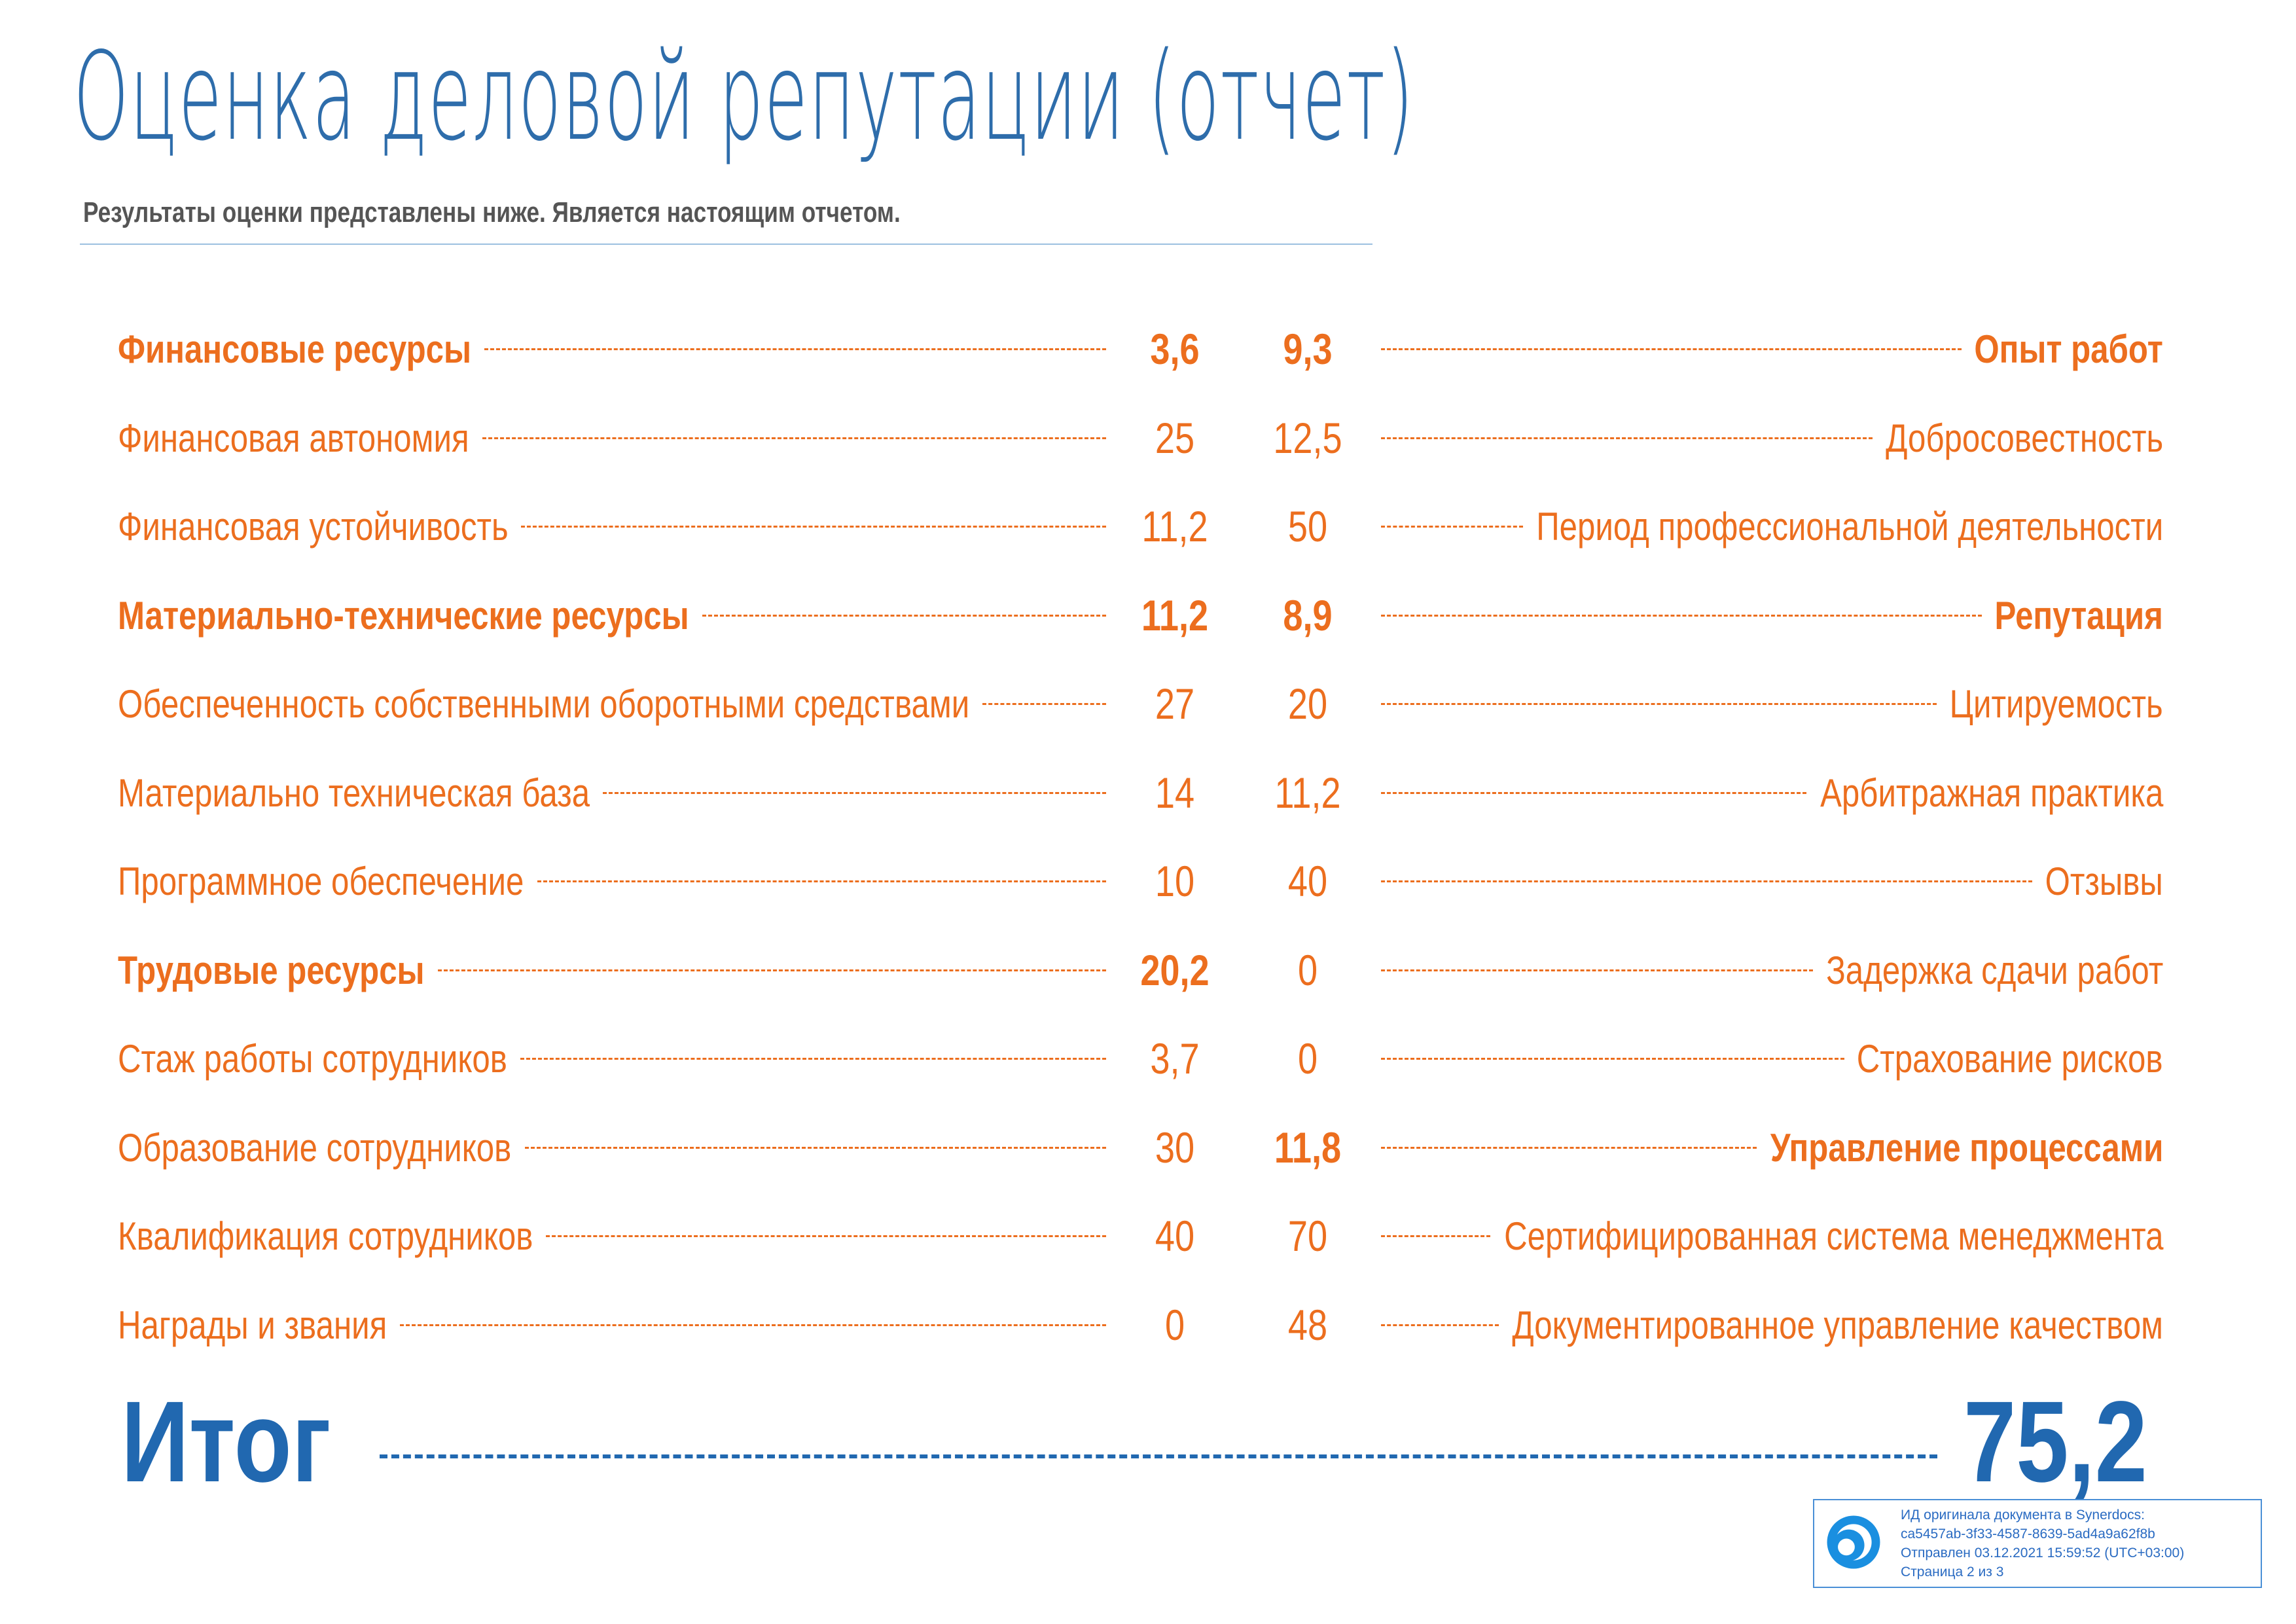 The image size is (2296, 1624). Describe the element at coordinates (2068, 349) in the screenshot. I see `criterion-label: Опыт работ` at that location.